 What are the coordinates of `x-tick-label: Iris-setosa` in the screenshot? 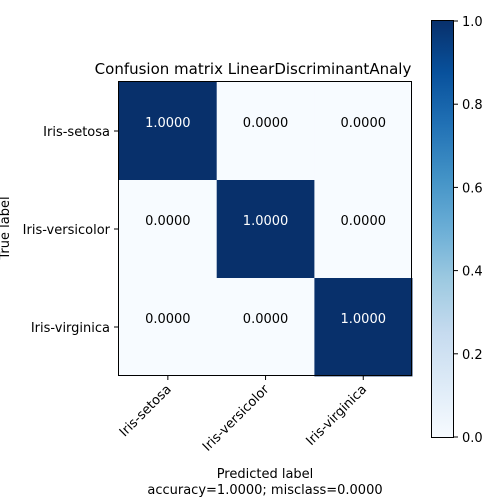 It's located at (146, 411).